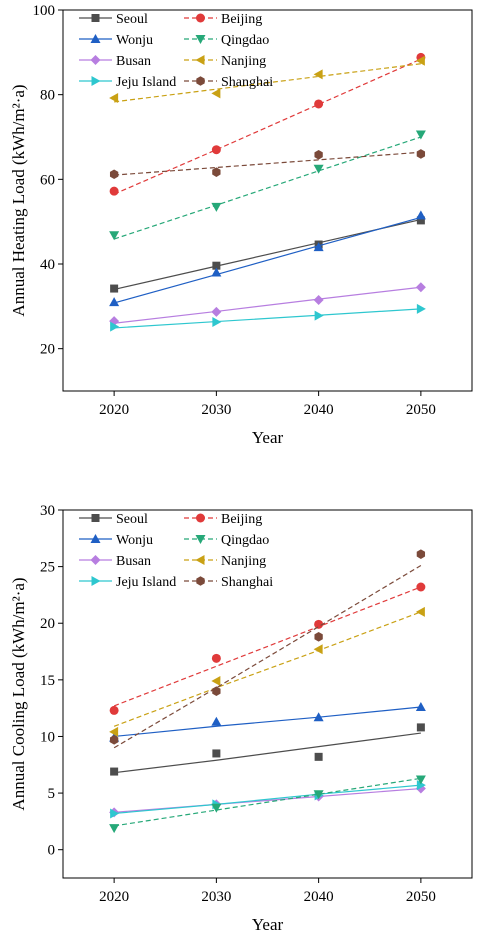  Describe the element at coordinates (47, 568) in the screenshot. I see `y-tick-label: 25` at that location.